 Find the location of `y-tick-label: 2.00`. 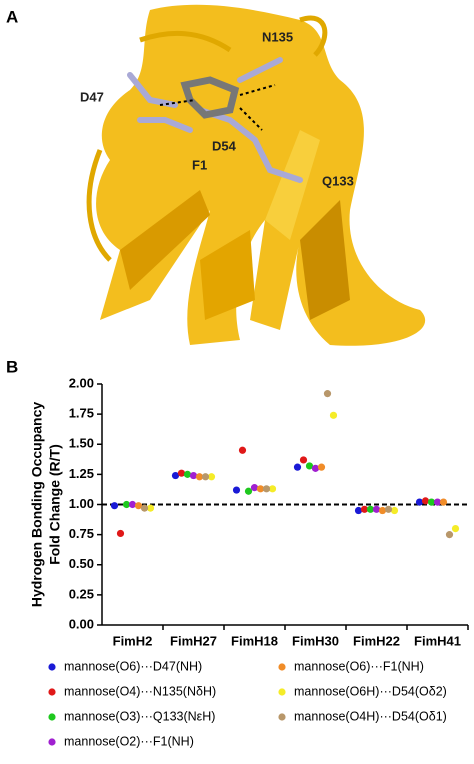

y-tick-label: 2.00 is located at coordinates (81, 382).